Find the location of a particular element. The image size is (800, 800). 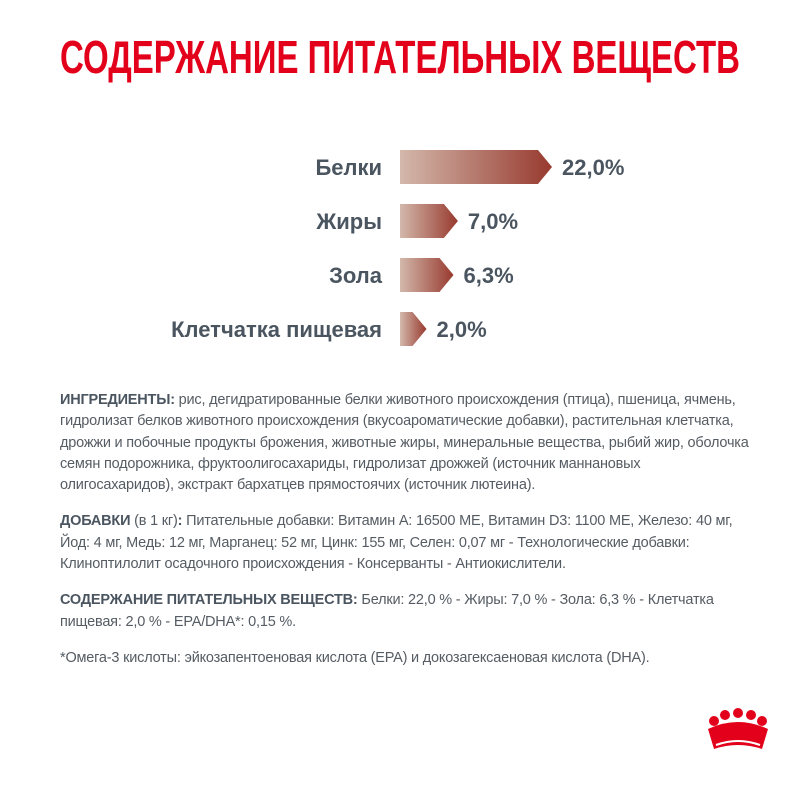

label: : is located at coordinates (180, 521).